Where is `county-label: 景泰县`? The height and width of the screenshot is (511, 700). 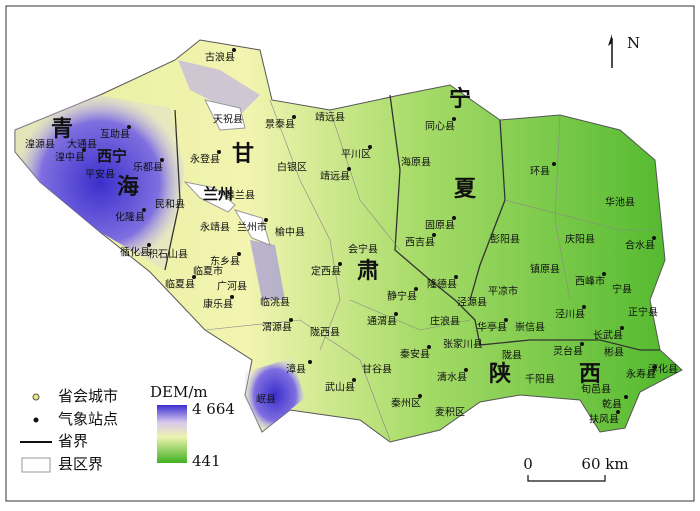
county-label: 景泰县 is located at coordinates (280, 124).